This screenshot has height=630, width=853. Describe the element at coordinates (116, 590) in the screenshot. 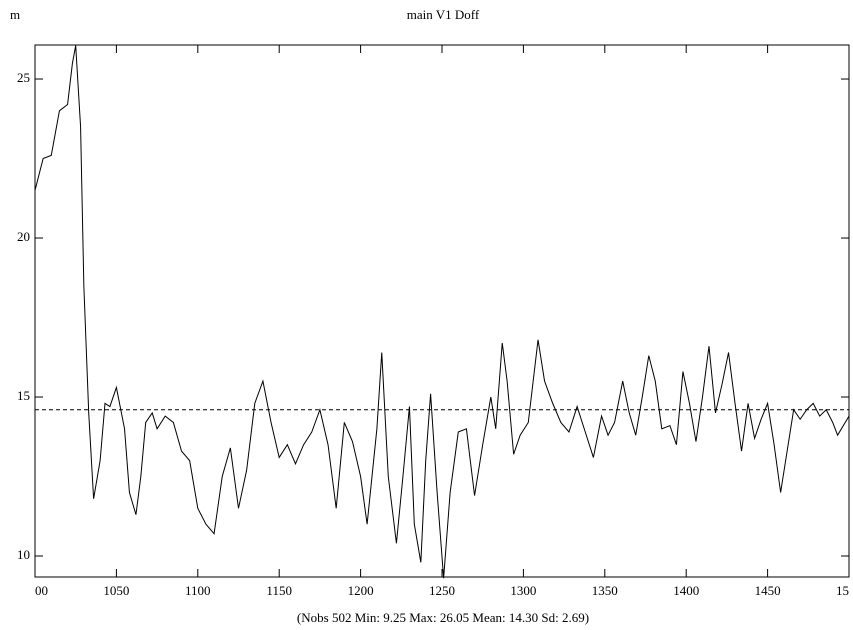

I see `x-tick-label: 1050` at that location.